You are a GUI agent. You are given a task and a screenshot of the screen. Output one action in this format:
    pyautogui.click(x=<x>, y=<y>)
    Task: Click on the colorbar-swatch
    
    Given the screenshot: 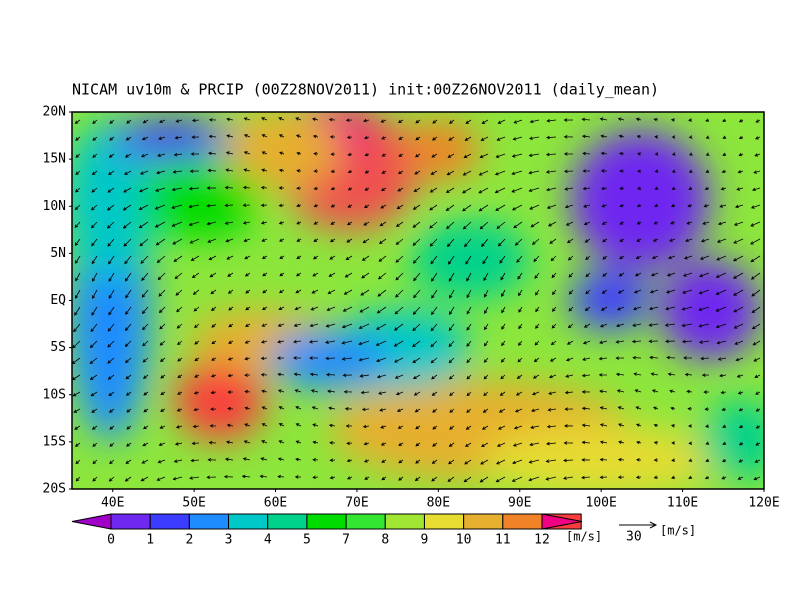 What is the action you would take?
    pyautogui.click(x=287, y=521)
    